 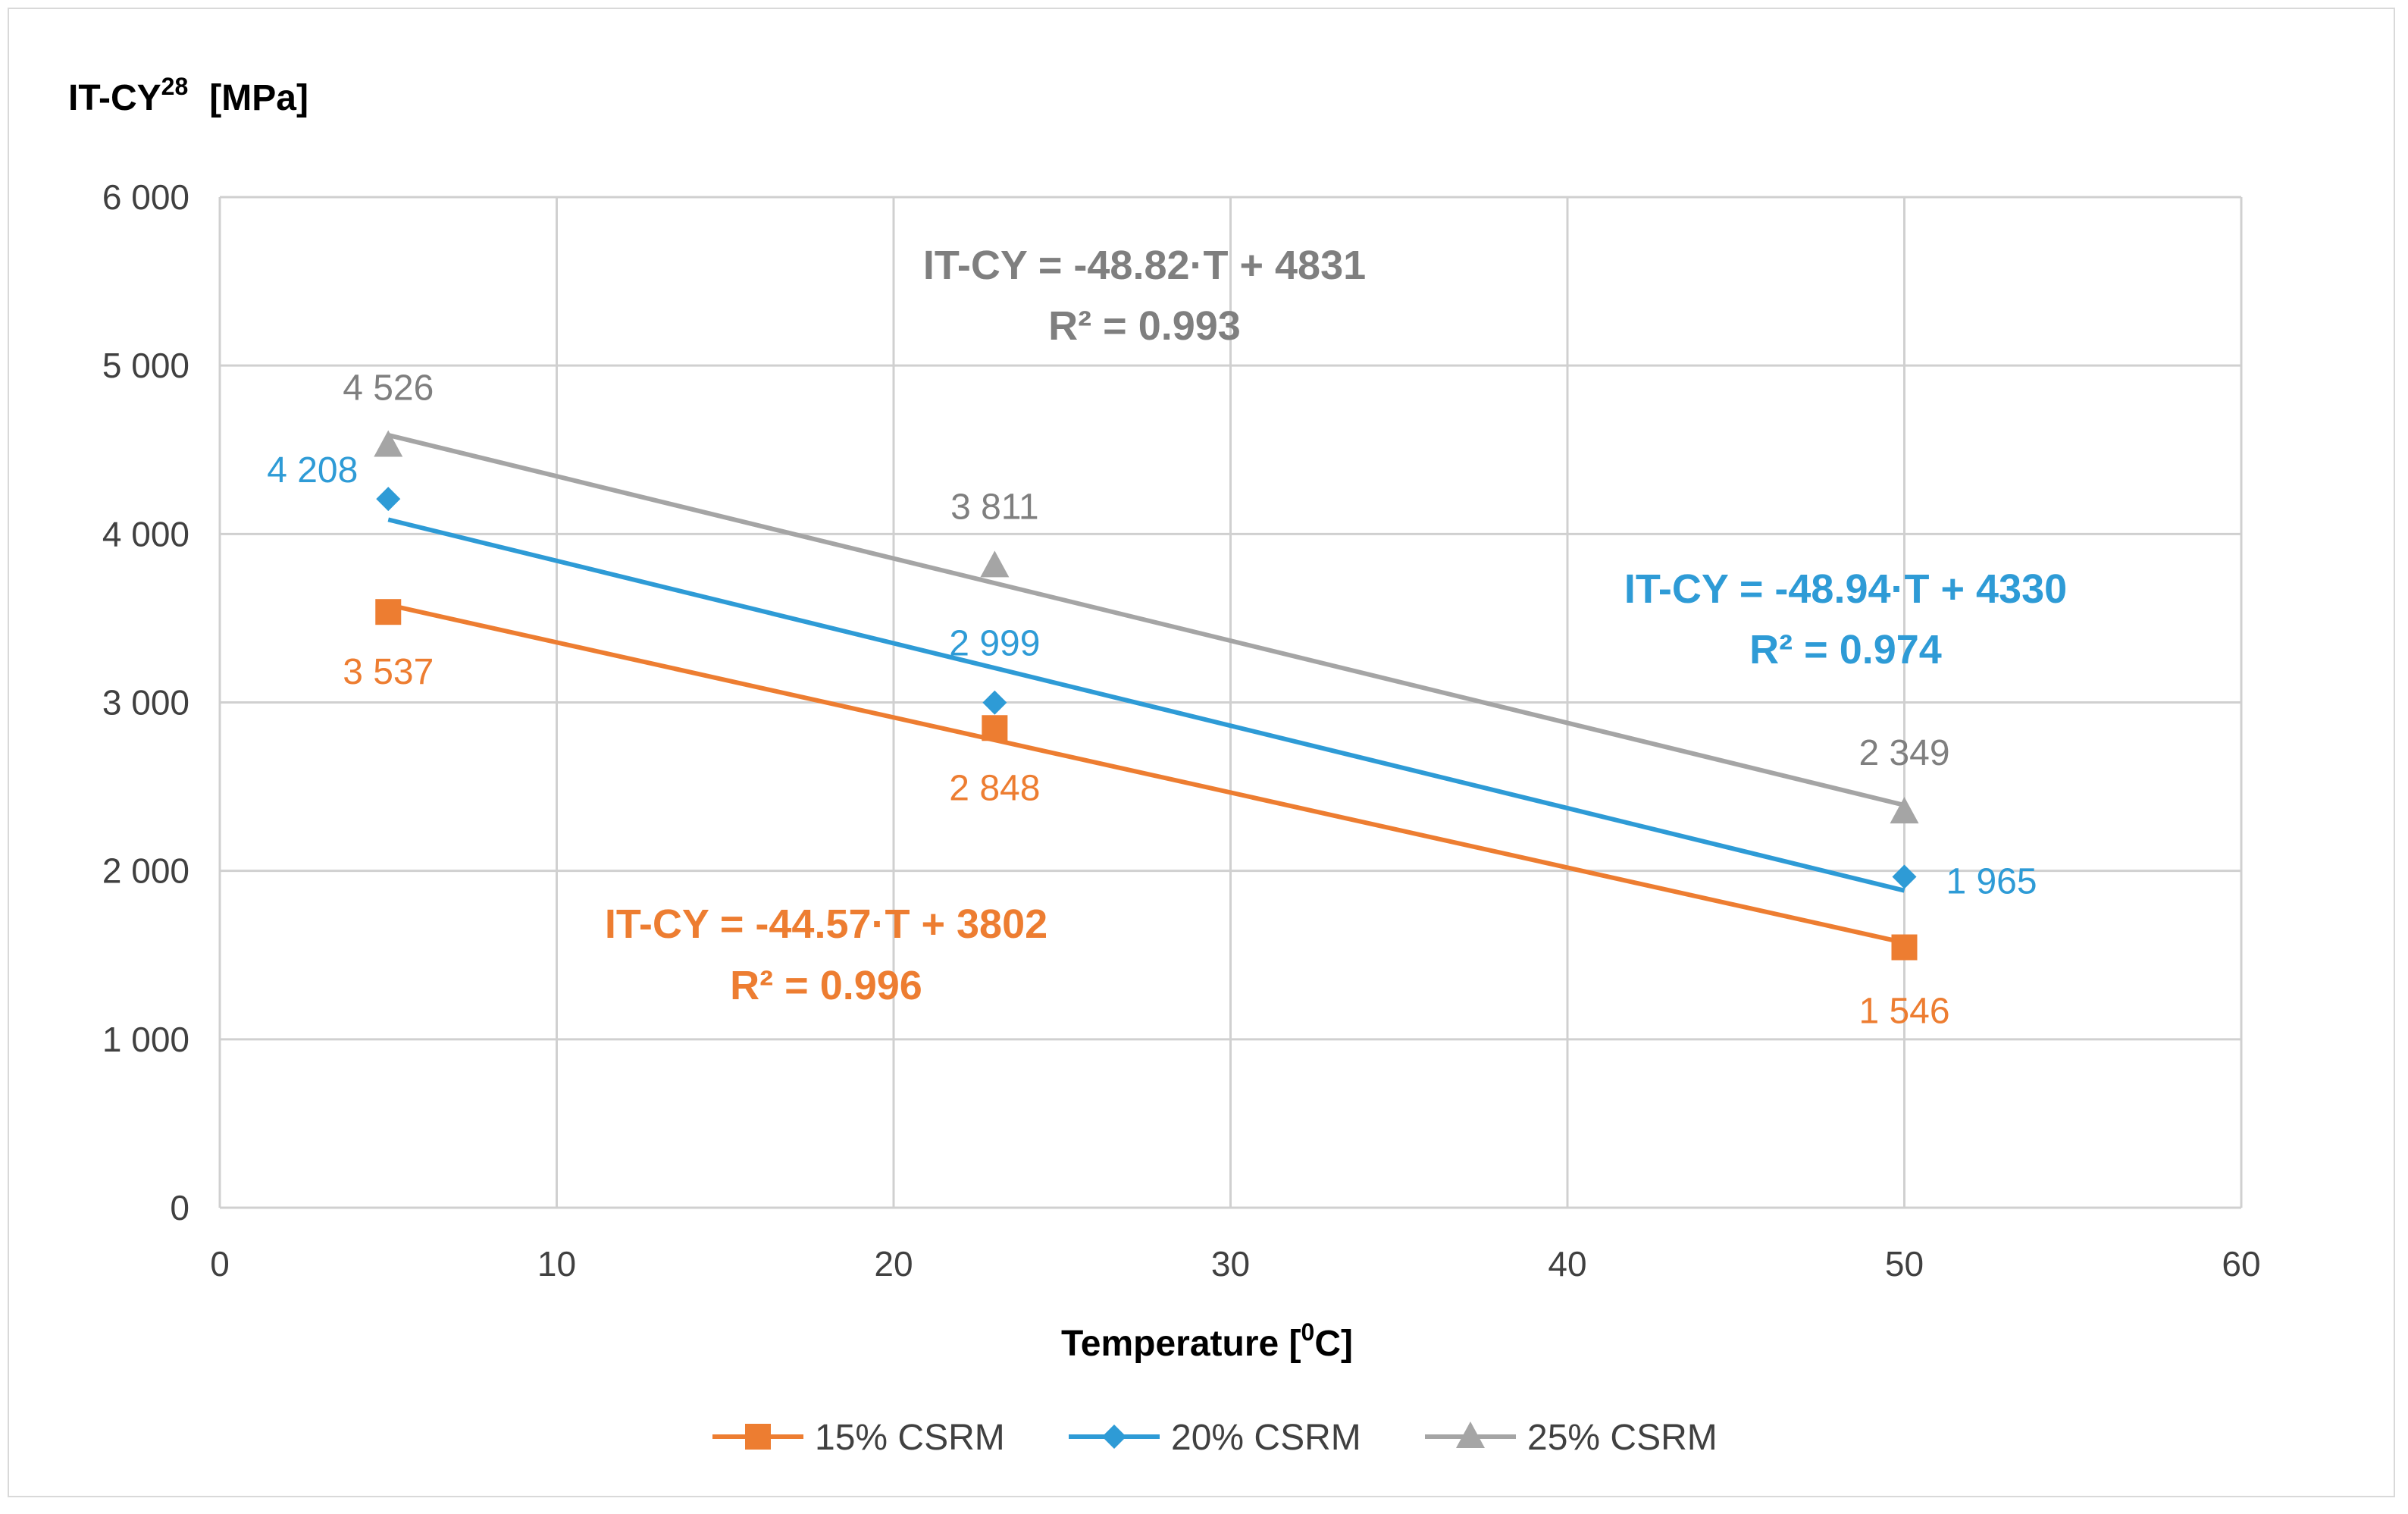 I want to click on data-label: 4 208, so click(x=312, y=470).